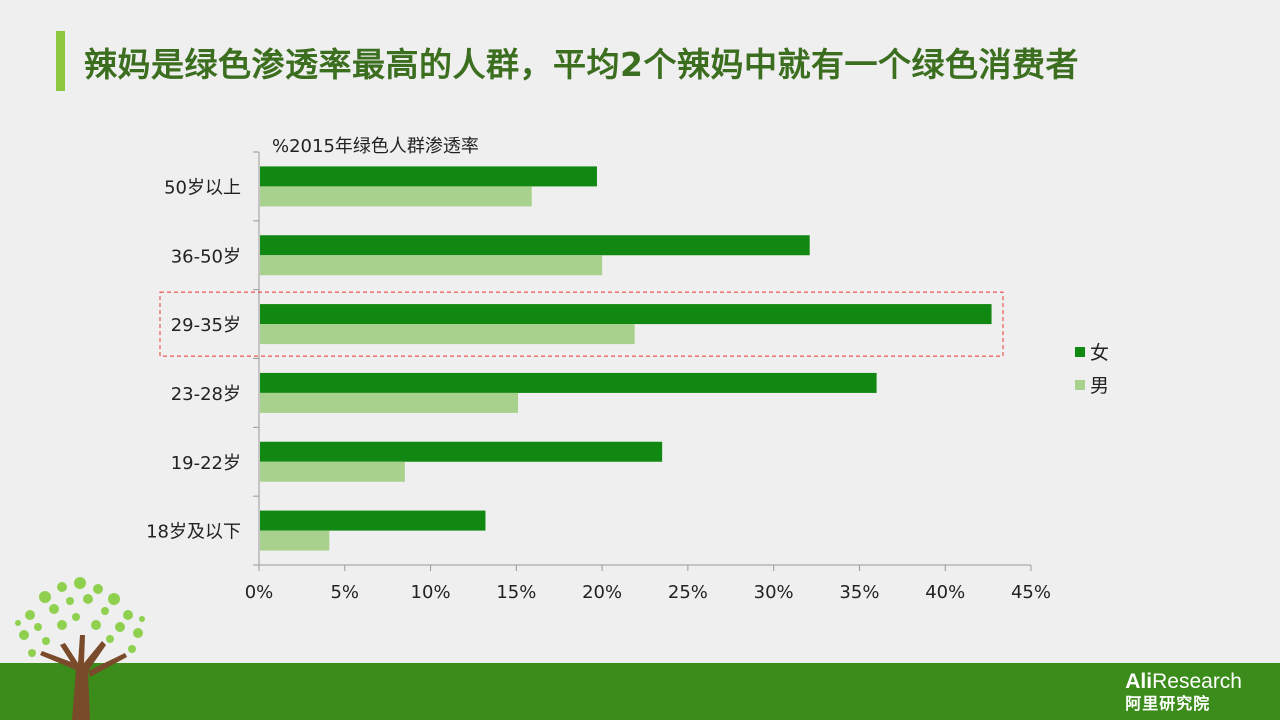  What do you see at coordinates (602, 592) in the screenshot?
I see `x-tick-label: 20%` at bounding box center [602, 592].